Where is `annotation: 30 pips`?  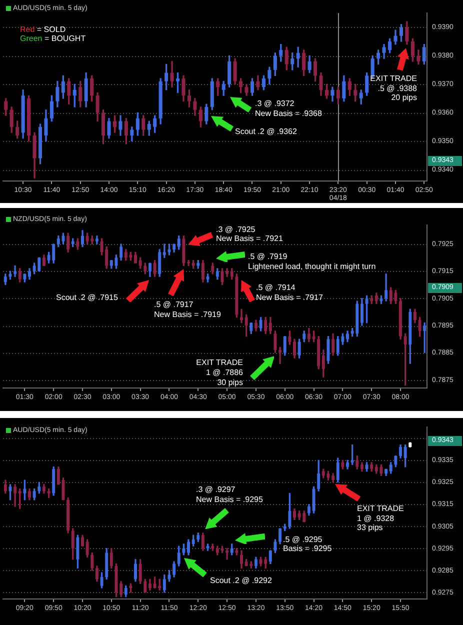
annotation: 30 pips is located at coordinates (230, 383).